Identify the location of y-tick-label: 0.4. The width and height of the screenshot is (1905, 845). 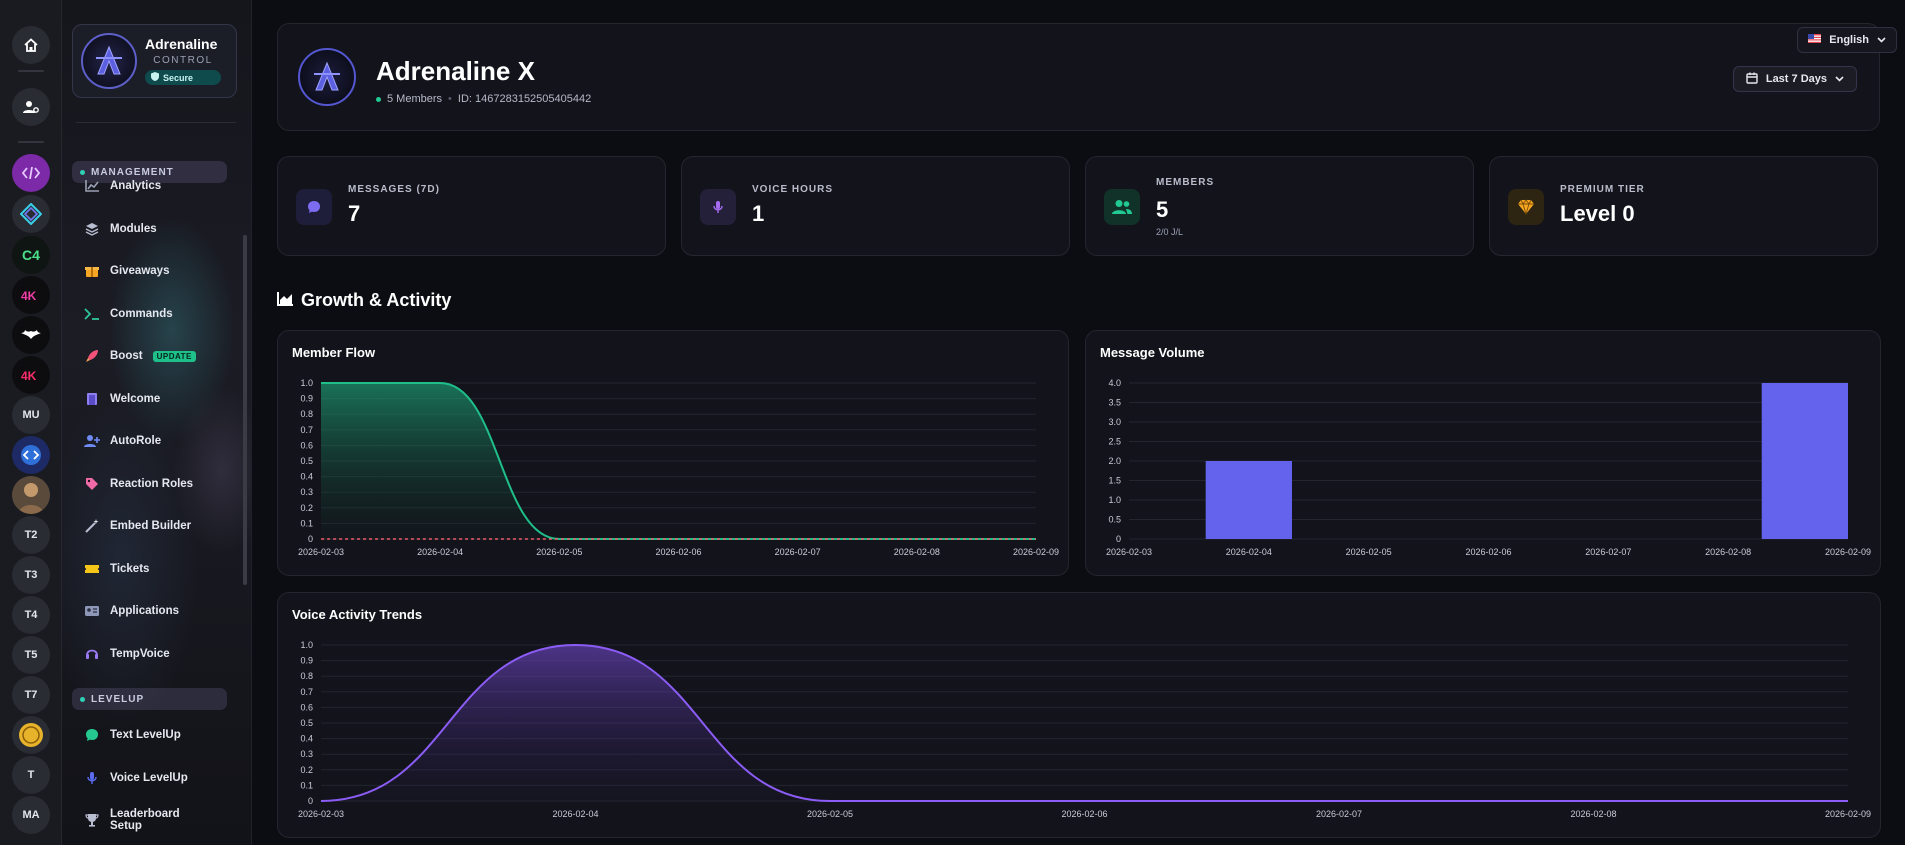
(306, 739).